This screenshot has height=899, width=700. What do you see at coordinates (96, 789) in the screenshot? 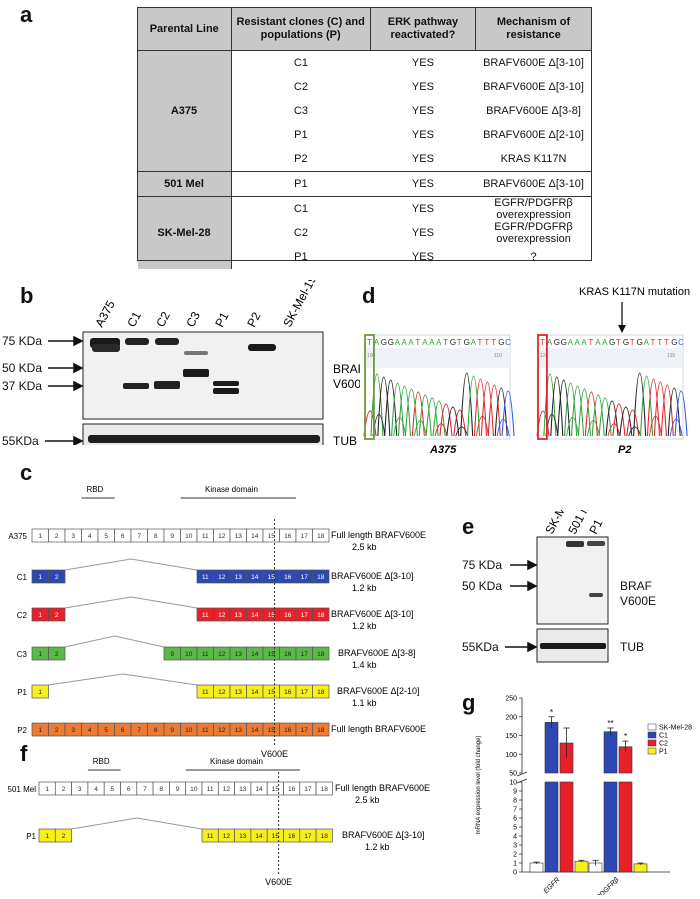
I see `exon-number: 4` at bounding box center [96, 789].